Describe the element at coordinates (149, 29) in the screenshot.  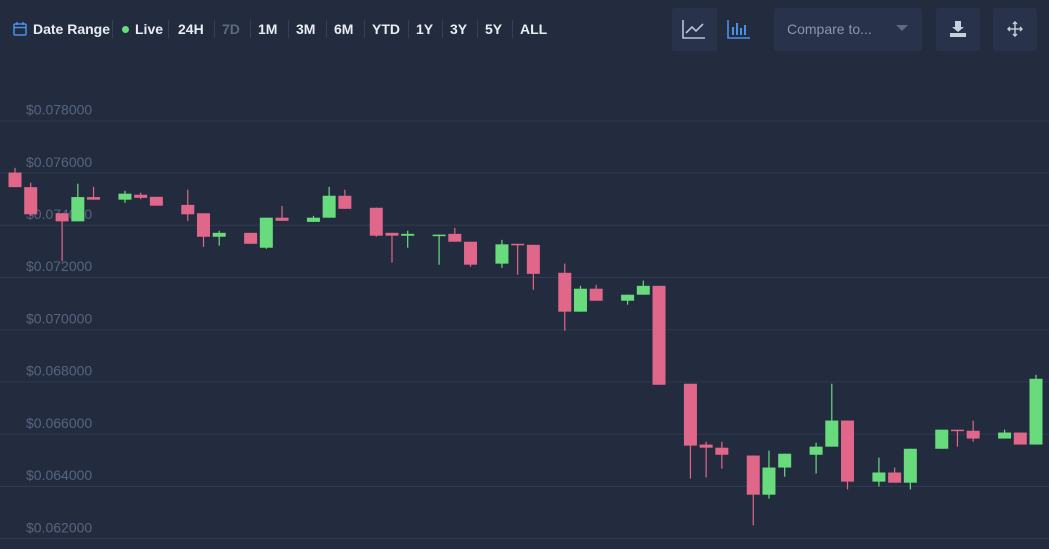
I see `live-button: Live` at that location.